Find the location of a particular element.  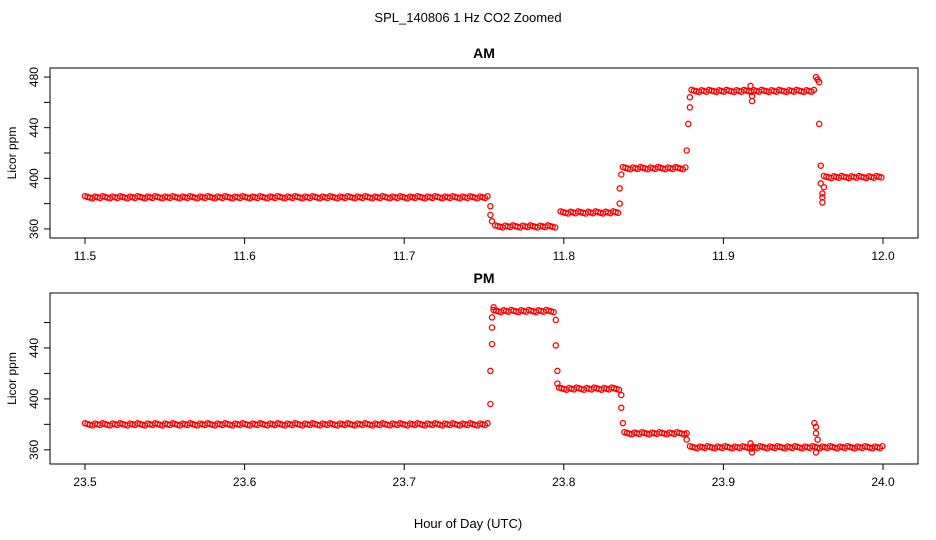

x-axis-label: Hour of Day (UTC) is located at coordinates (468, 523).